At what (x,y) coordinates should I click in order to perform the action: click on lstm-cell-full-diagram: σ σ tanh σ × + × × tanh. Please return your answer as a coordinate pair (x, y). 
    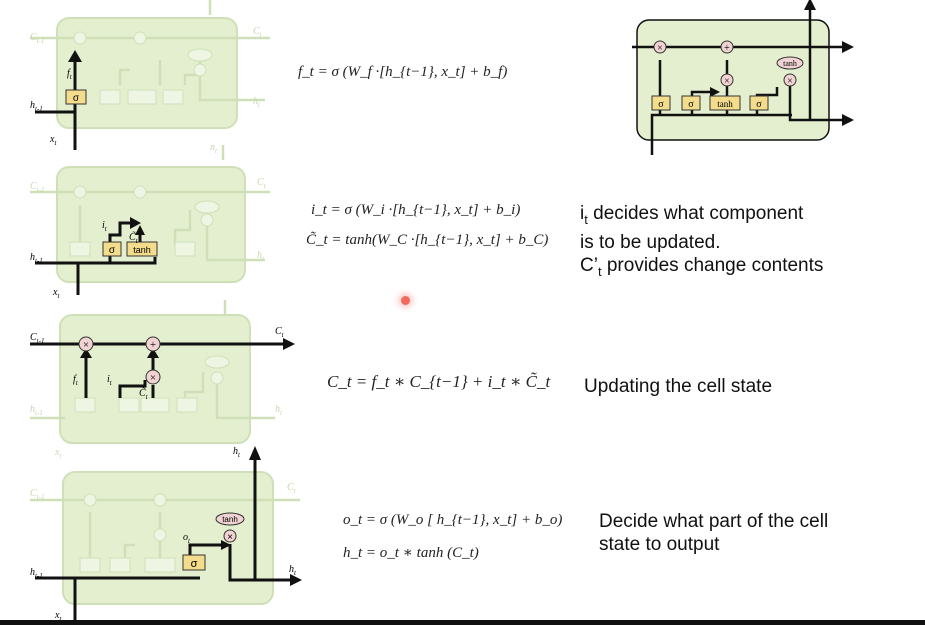
    Looking at the image, I should click on (743, 77).